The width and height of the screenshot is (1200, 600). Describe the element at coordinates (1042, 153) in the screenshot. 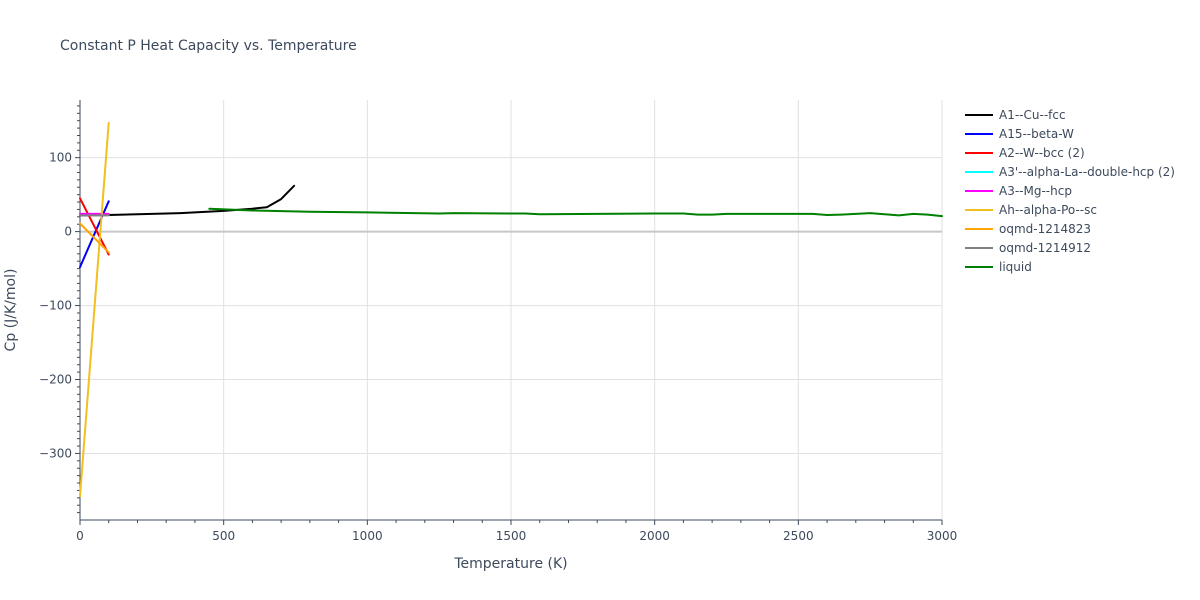

I see `legend-label-a2-w-bcc-2: A2--W--bcc (2)` at that location.